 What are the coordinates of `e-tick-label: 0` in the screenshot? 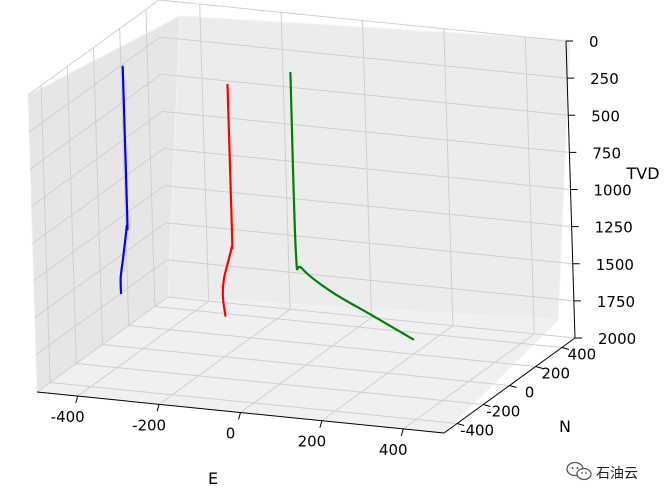 It's located at (231, 434).